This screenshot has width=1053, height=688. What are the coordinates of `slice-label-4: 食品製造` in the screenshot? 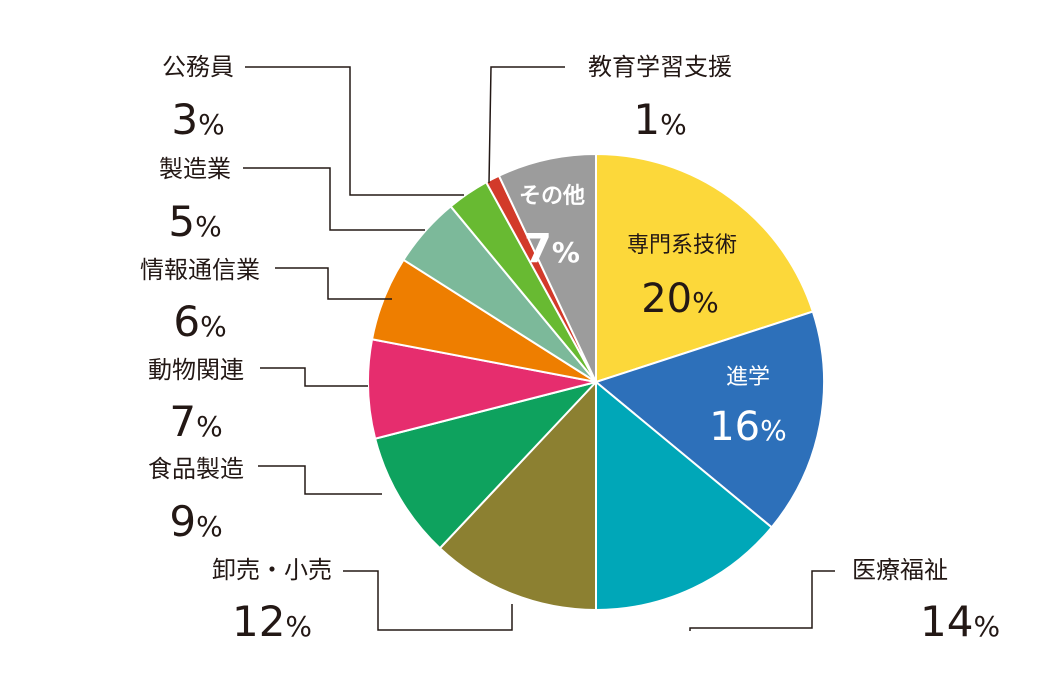 It's located at (196, 469).